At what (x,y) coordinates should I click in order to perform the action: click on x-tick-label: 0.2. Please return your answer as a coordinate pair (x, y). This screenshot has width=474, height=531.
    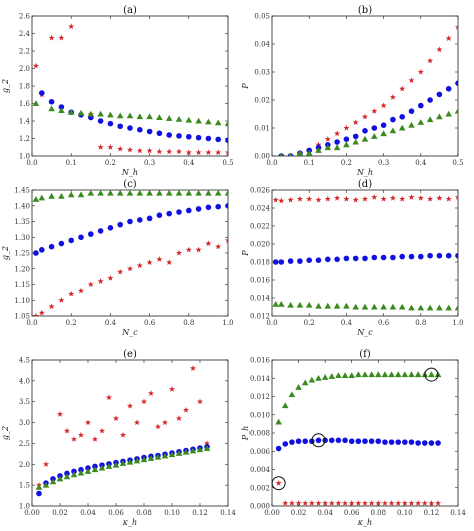
    Looking at the image, I should click on (71, 323).